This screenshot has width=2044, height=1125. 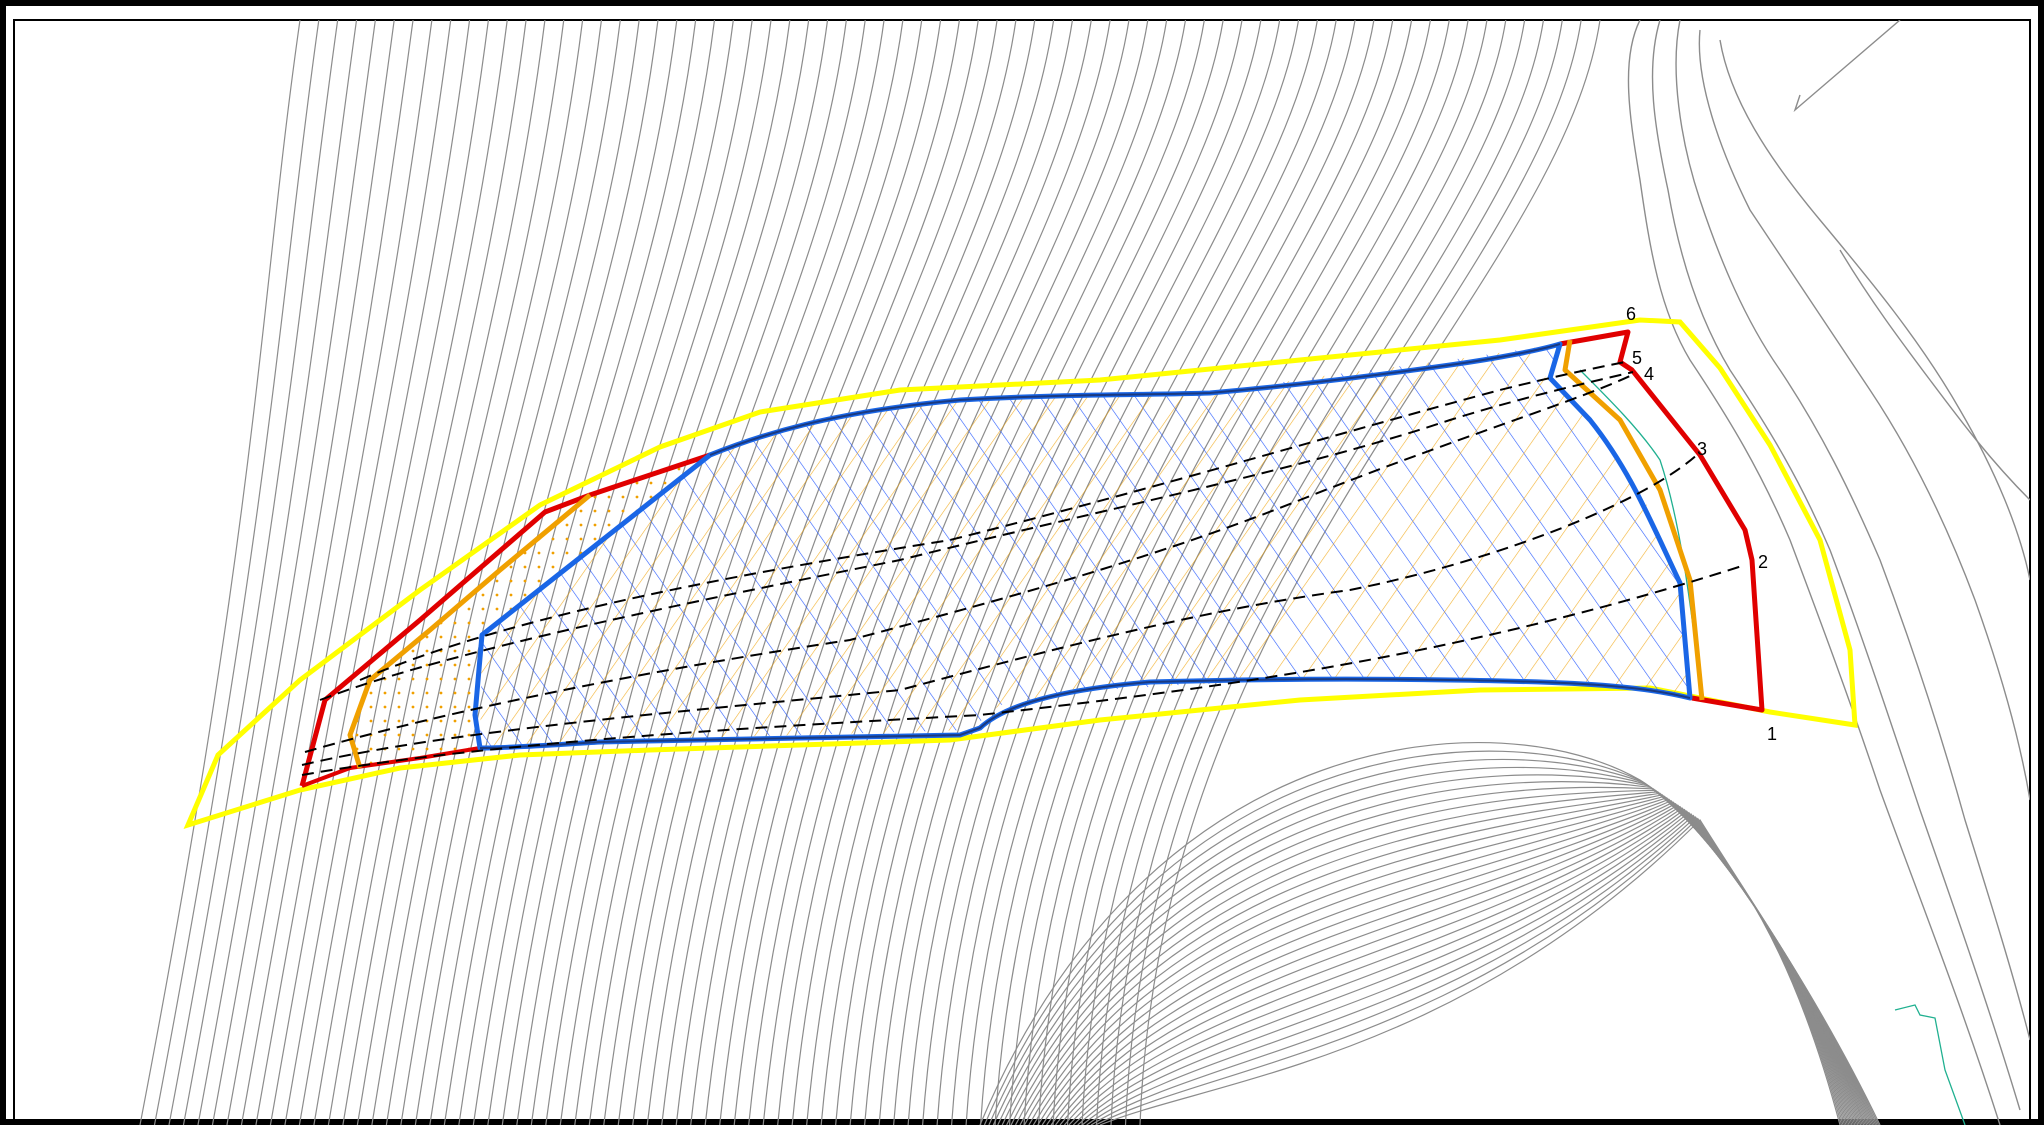 I want to click on teal-lines, so click(x=1772, y=747).